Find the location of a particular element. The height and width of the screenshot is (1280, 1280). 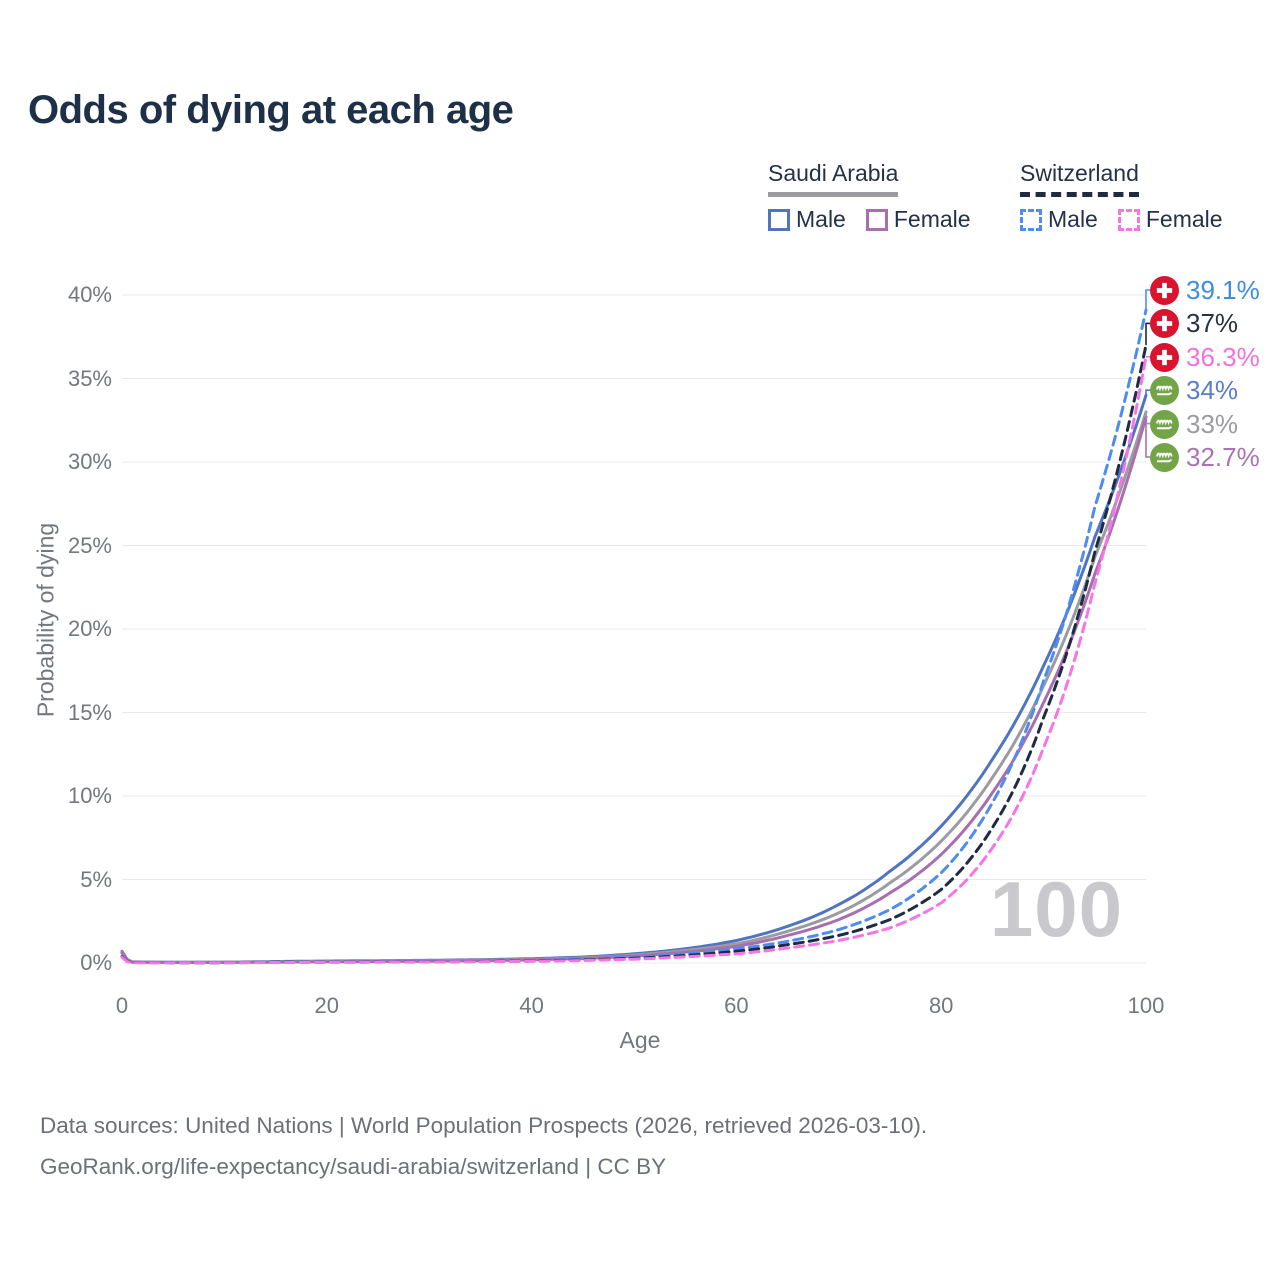

end-label-leader-swiss_male is located at coordinates (1148, 299).